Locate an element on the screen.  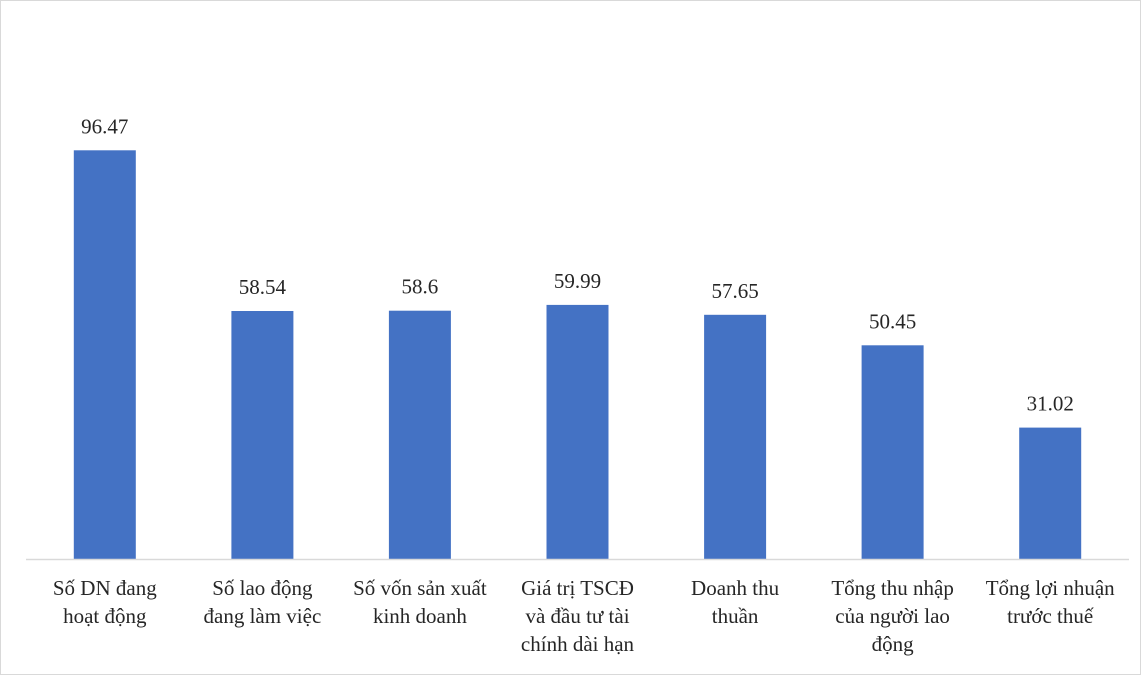
category-label-line: Số lao động is located at coordinates (262, 588).